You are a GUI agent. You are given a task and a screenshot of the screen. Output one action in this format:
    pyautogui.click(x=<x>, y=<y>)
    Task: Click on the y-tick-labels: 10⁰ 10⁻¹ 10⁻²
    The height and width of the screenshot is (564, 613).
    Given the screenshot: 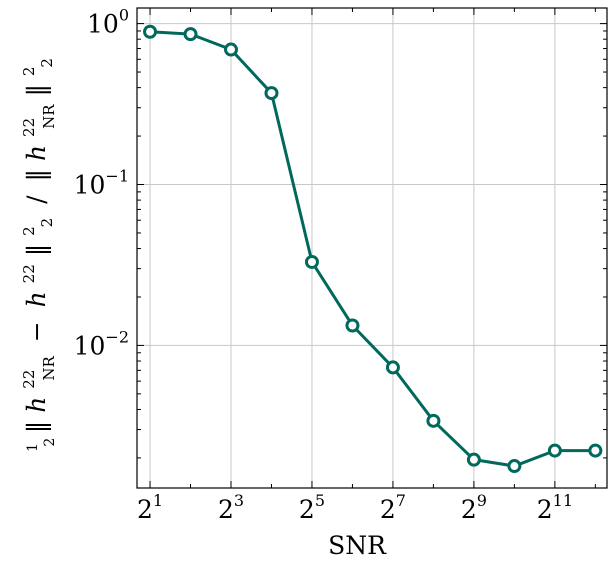 What is the action you would take?
    pyautogui.click(x=101, y=183)
    